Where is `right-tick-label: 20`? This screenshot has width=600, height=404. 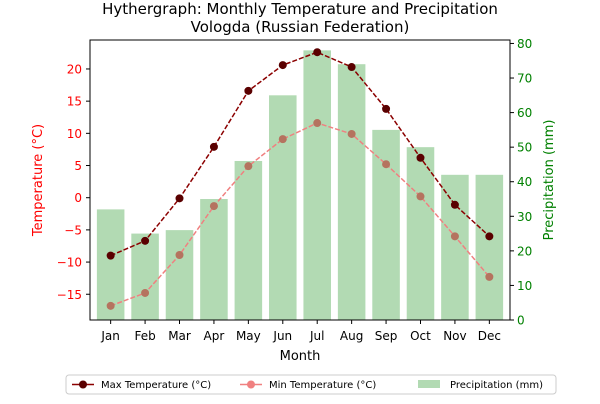
right-tick-label: 20 is located at coordinates (524, 251).